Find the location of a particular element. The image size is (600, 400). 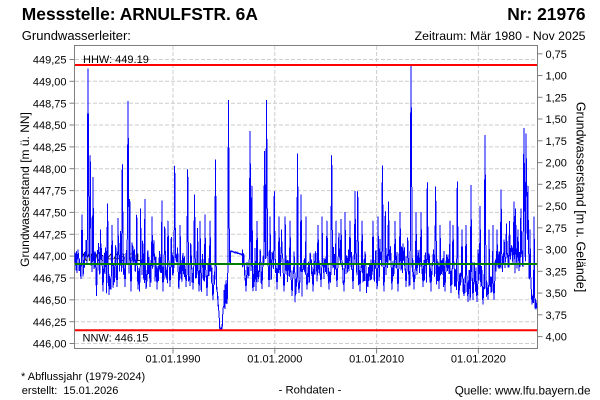

svg-text: 2,50 is located at coordinates (556, 207).